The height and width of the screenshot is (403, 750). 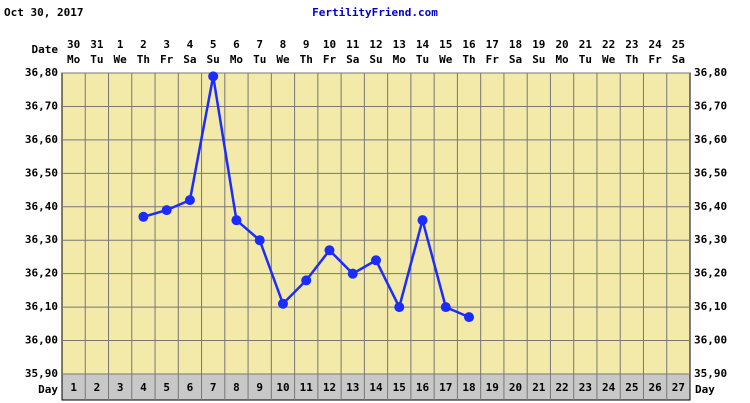 I want to click on x-tick-label: 9, so click(x=259, y=387).